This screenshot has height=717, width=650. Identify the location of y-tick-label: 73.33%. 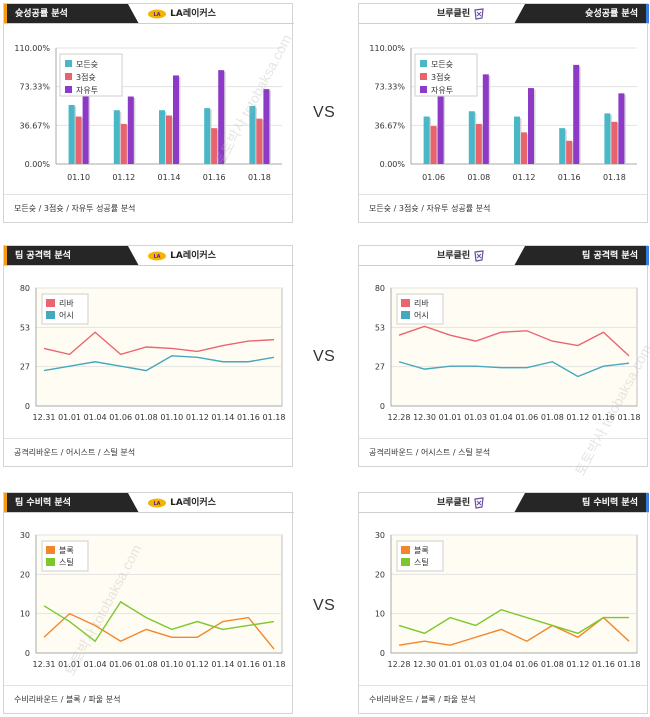
(34, 87).